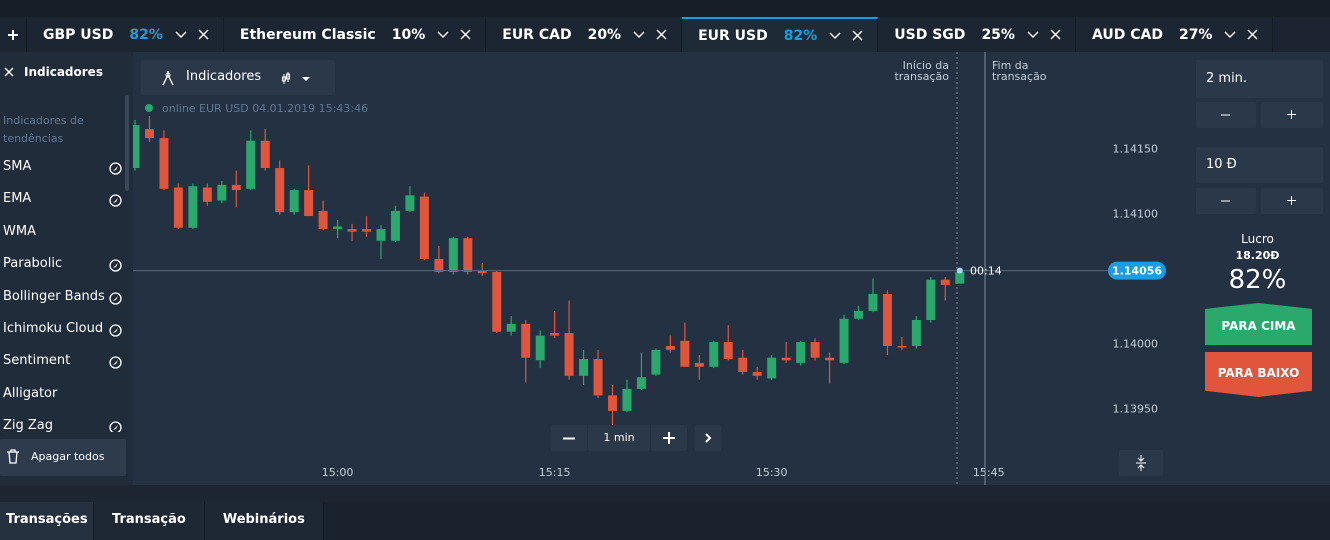 The width and height of the screenshot is (1330, 540). I want to click on duration-plus, so click(1292, 115).